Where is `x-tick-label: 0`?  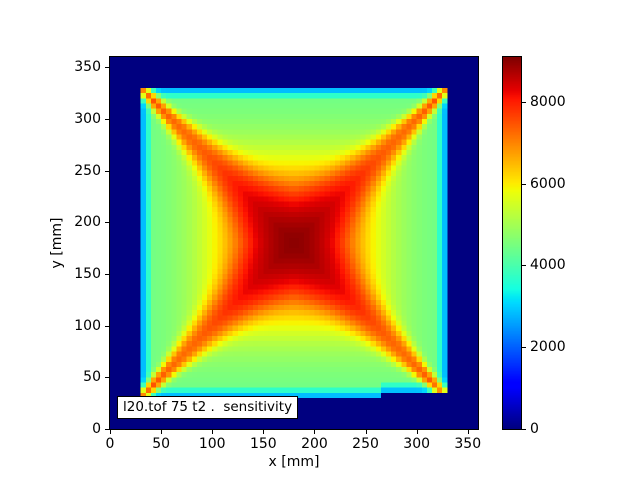
x-tick-label: 0 is located at coordinates (110, 444).